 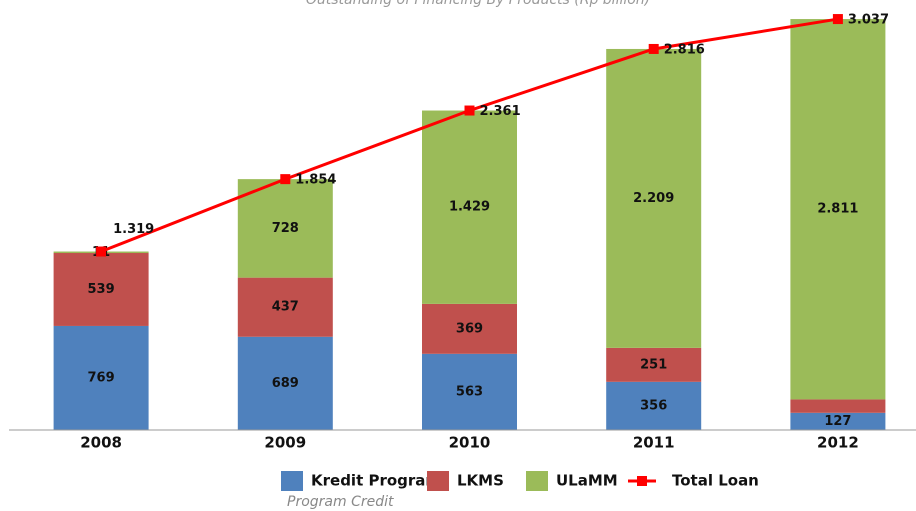 I want to click on data-label: 1.429, so click(x=469, y=207).